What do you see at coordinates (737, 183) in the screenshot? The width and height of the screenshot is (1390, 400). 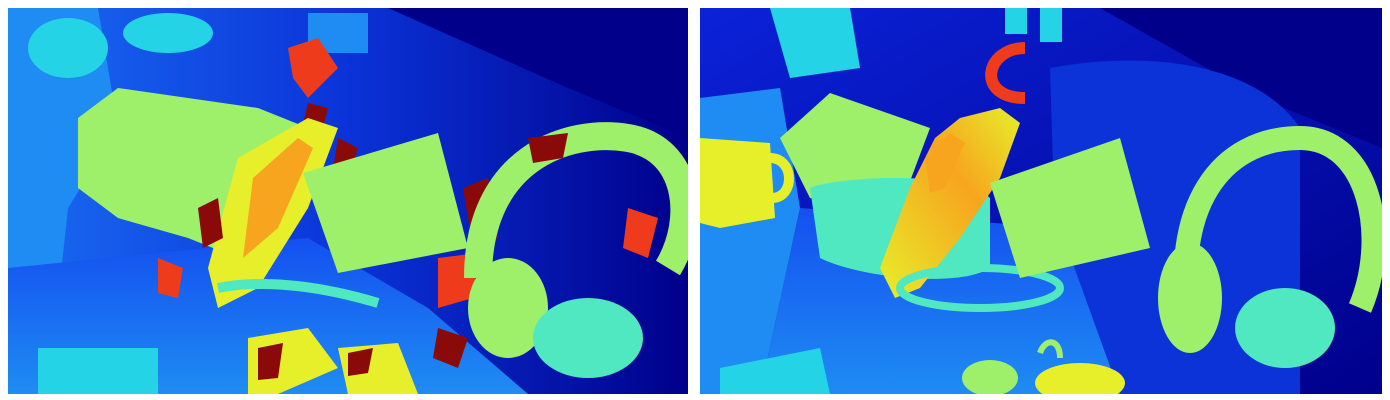 I see `mug-region` at bounding box center [737, 183].